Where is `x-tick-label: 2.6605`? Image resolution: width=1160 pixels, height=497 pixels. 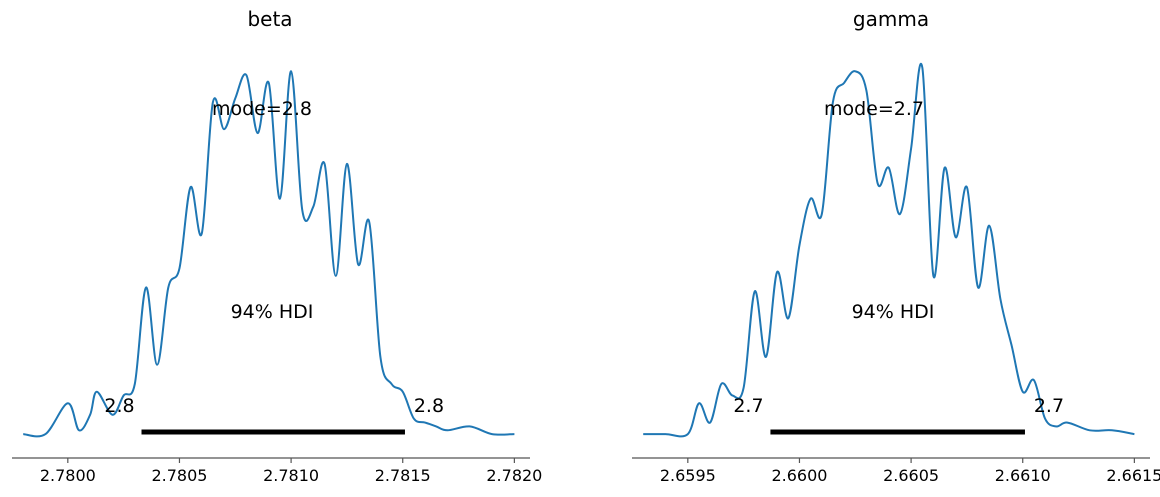
x-tick-label: 2.6605 is located at coordinates (911, 475).